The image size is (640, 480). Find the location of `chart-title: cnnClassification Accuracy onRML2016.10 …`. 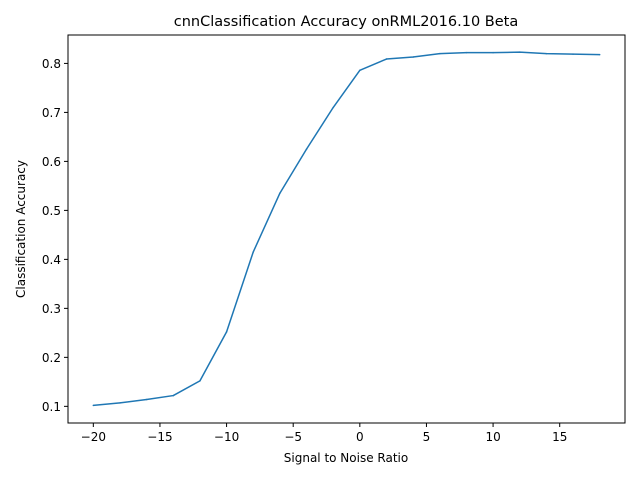

chart-title: cnnClassification Accuracy onRML2016.10 … is located at coordinates (346, 22).